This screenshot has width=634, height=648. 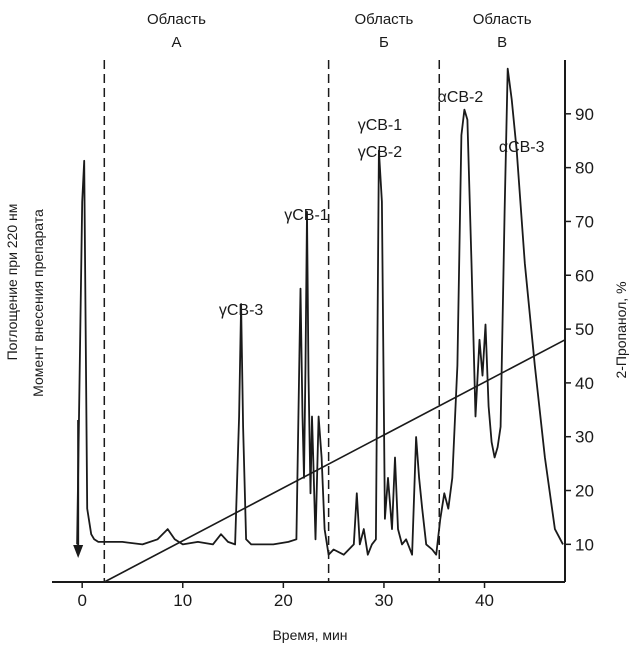 I want to click on x-tick-label: 10, so click(x=182, y=600).